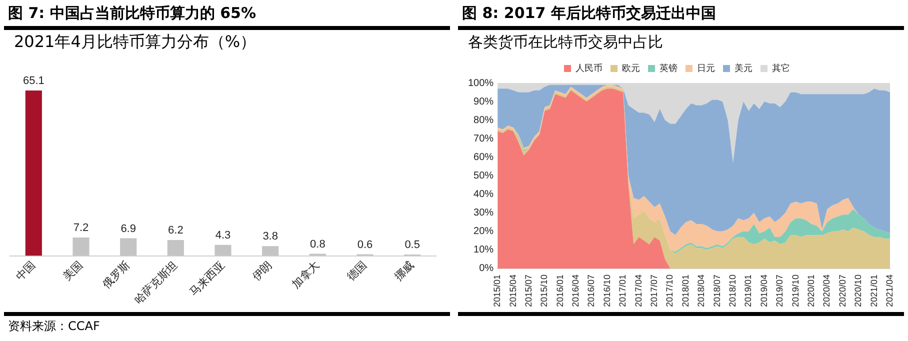 Image resolution: width=908 pixels, height=341 pixels. What do you see at coordinates (701, 291) in the screenshot?
I see `x-tick-label: 2018/04` at bounding box center [701, 291].